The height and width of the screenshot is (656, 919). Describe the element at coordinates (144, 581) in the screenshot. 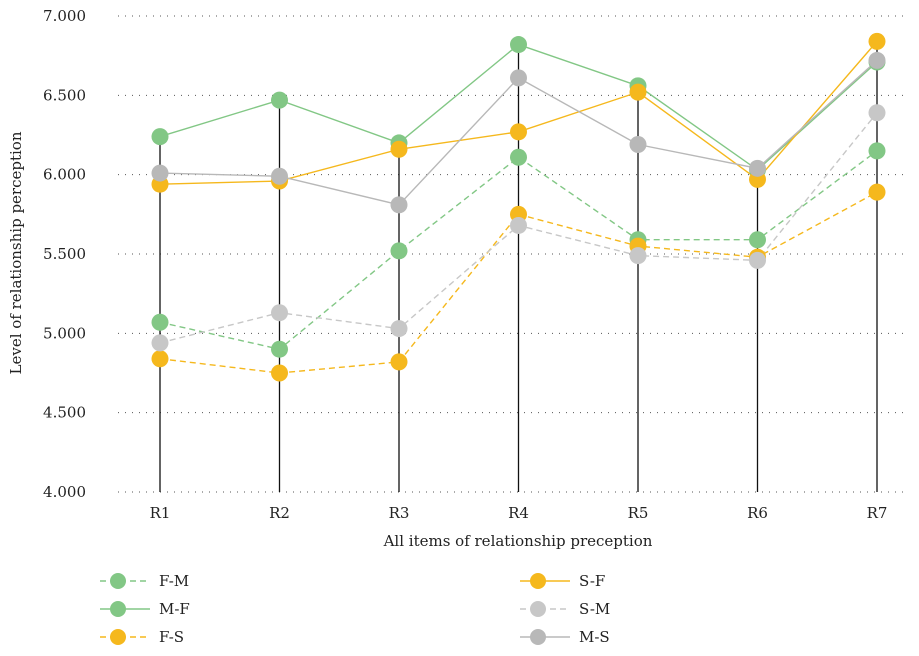

I see `legend-item-f-m: F-M` at that location.